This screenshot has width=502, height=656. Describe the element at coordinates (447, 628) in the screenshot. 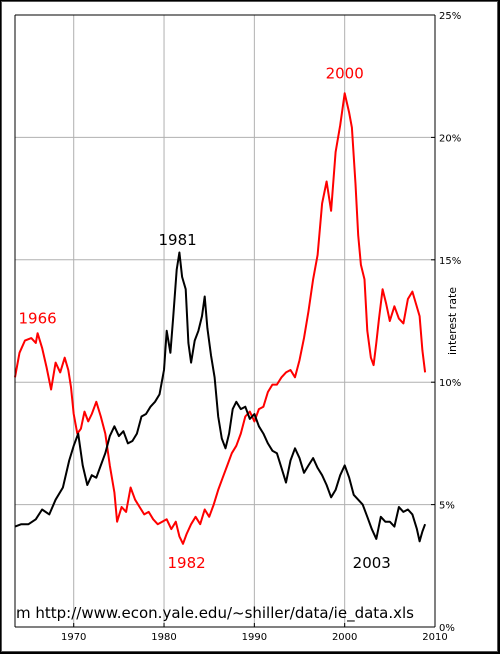

I see `y-tick-label: 0%` at that location.